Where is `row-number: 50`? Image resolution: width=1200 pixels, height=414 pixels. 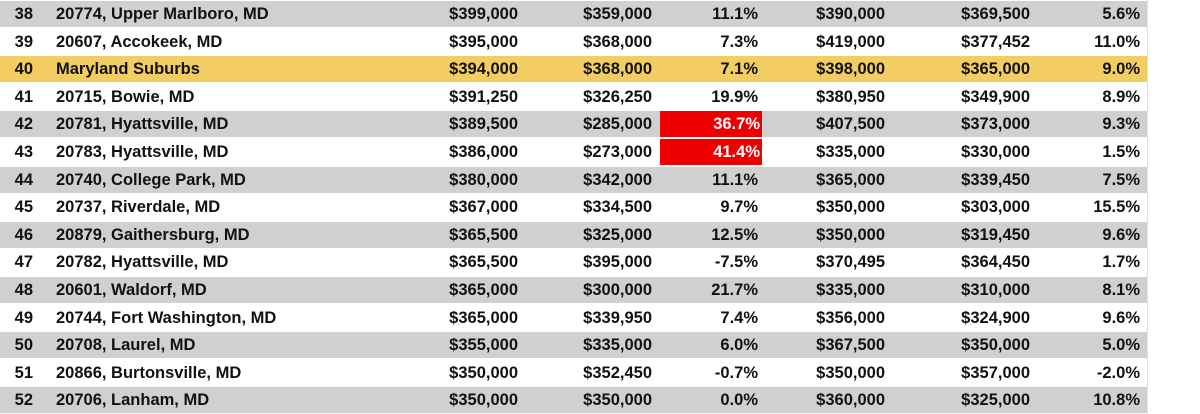 row-number: 50 is located at coordinates (23, 345).